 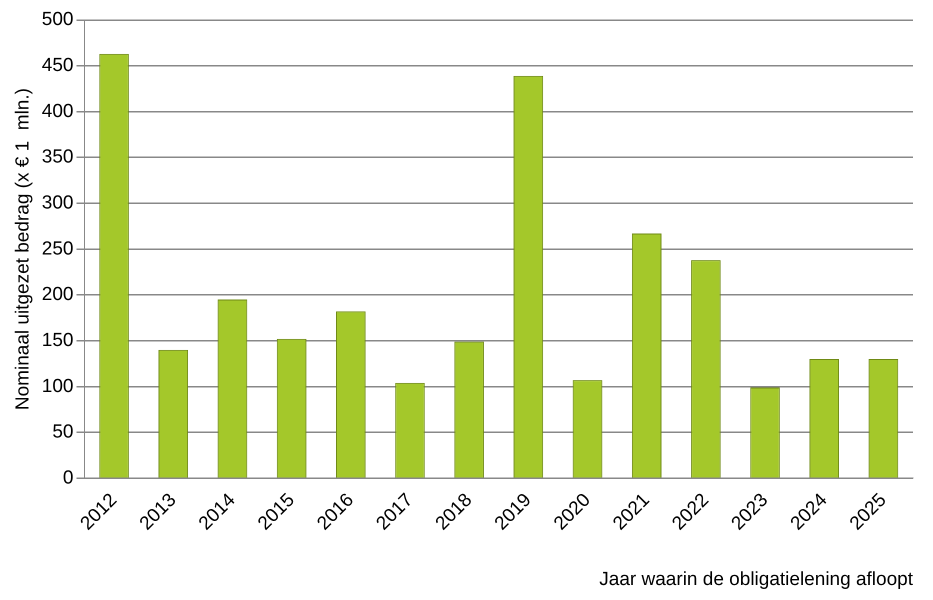 I want to click on y-tick-label: 350, so click(x=58, y=157).